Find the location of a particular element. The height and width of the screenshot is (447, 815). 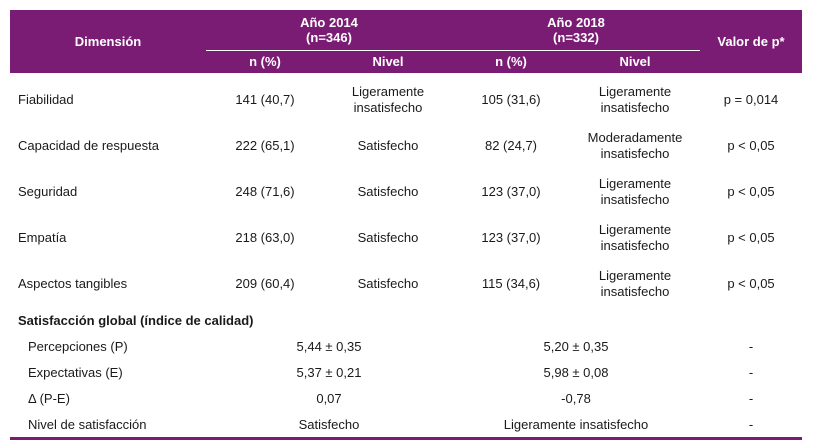

global-section-header: Satisfacción global (índice de calidad) is located at coordinates (406, 320).